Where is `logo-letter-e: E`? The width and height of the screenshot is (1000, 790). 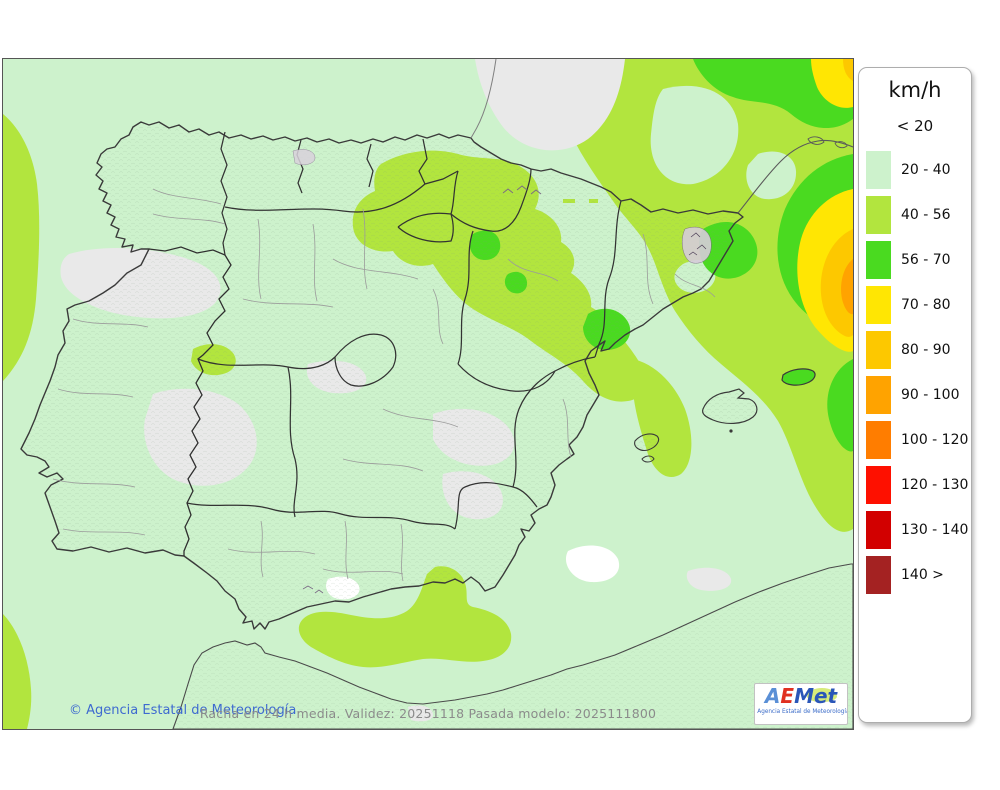
logo-letter-e: E is located at coordinates (787, 696).